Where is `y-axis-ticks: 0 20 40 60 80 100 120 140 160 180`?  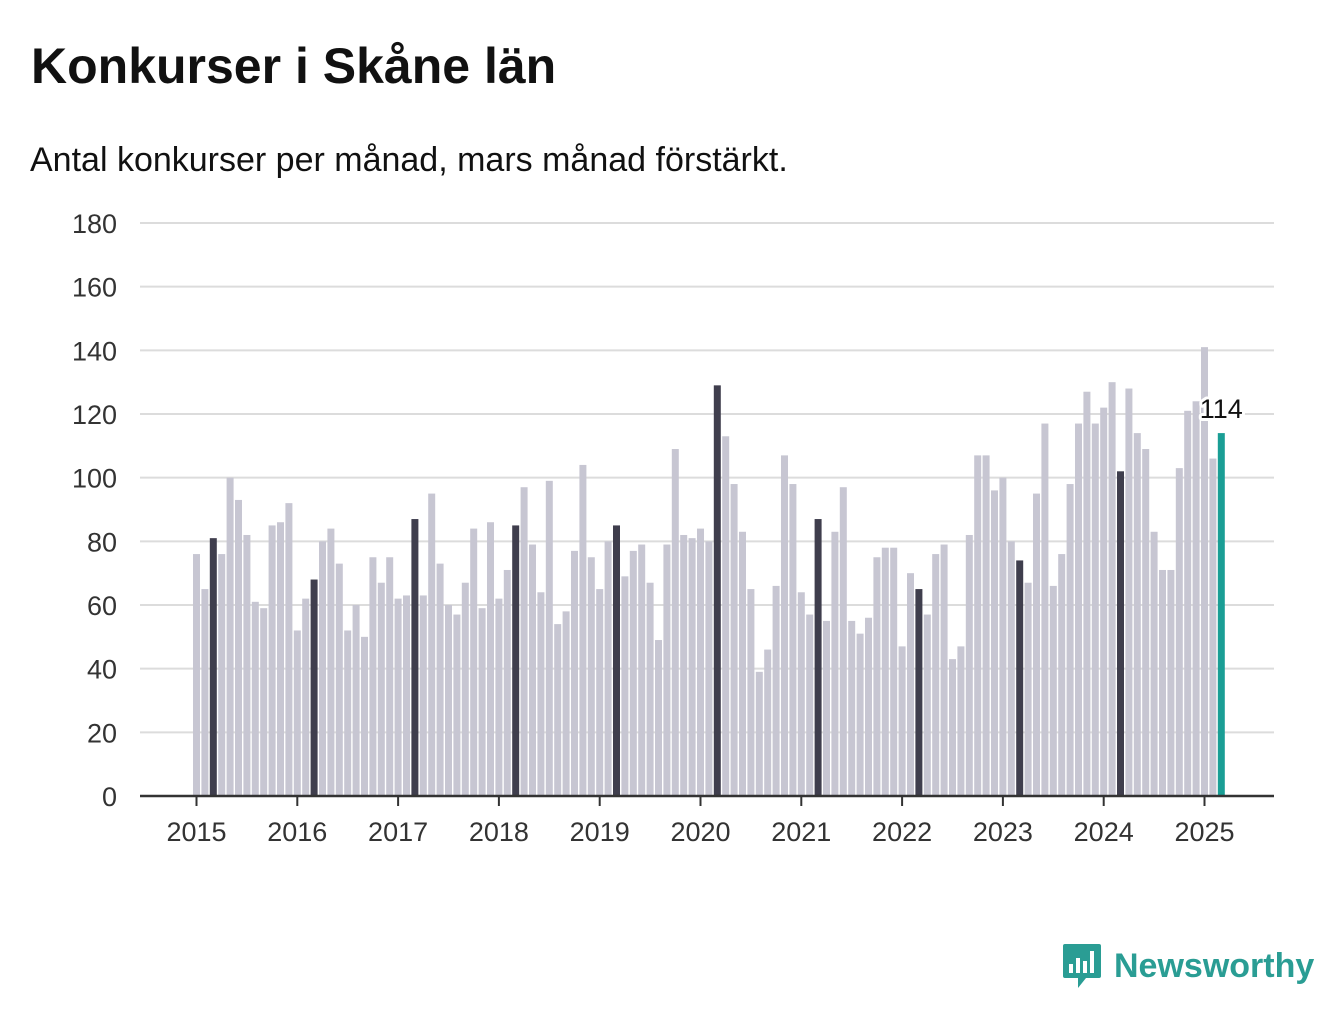
y-axis-ticks: 0 20 40 60 80 100 120 140 160 180 is located at coordinates (94, 510).